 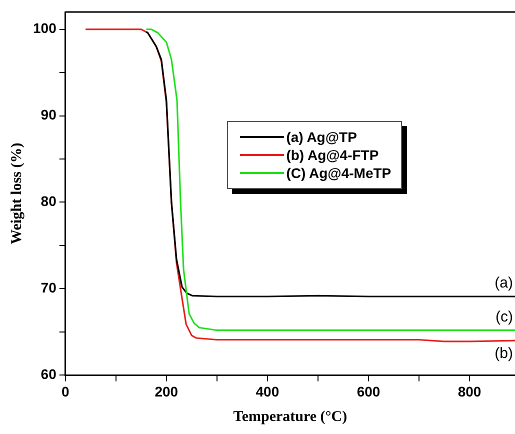 I want to click on x-tick-label: 800, so click(x=470, y=391).